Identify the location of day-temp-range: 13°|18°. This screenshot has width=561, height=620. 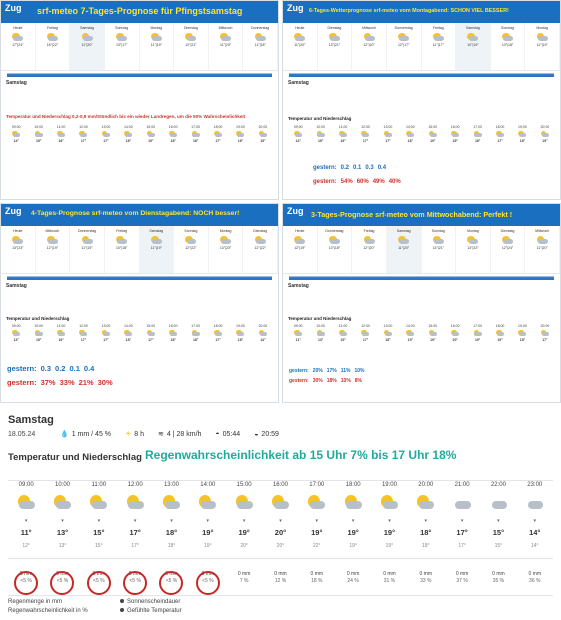
(334, 248).